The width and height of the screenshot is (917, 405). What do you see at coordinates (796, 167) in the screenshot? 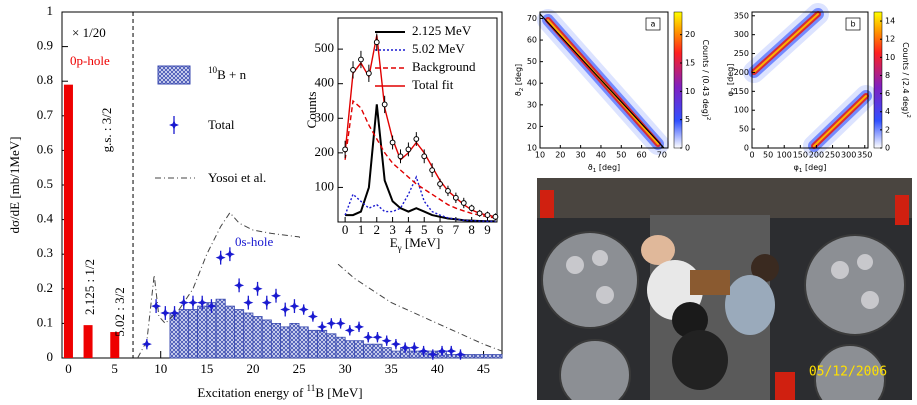
I see `x-axis-label-part: φ` at bounding box center [796, 167].